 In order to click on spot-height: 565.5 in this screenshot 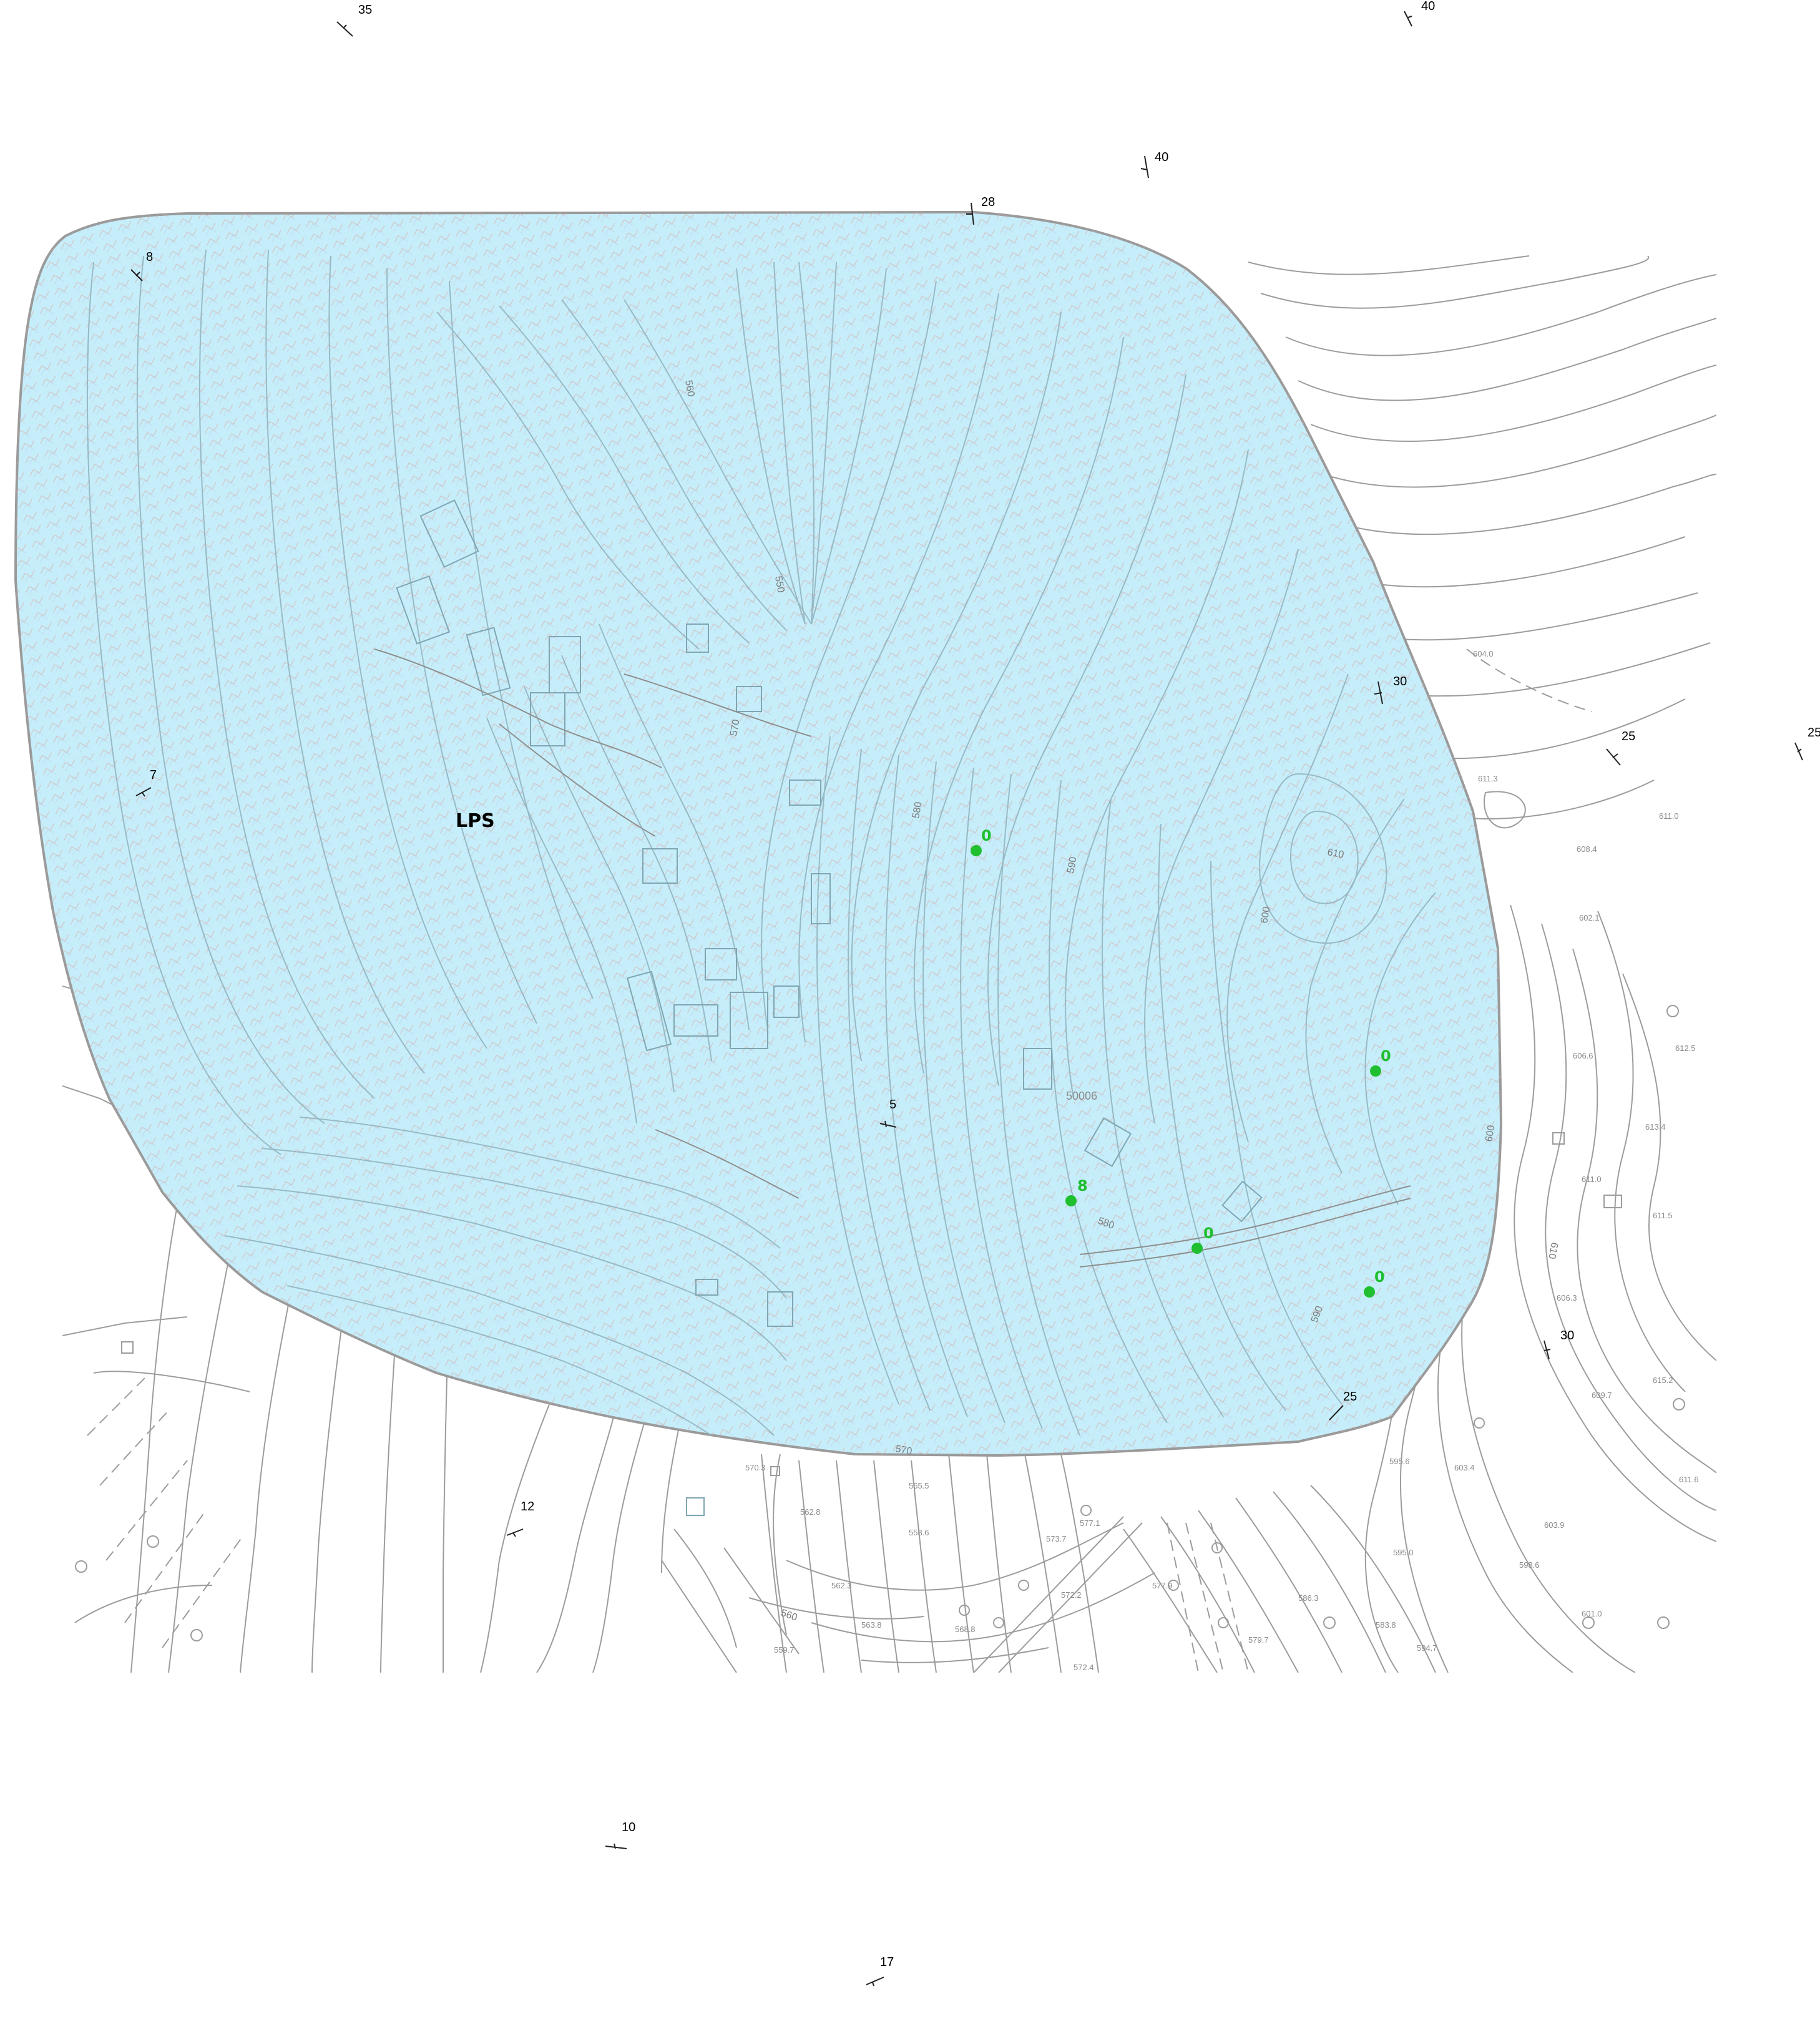, I will do `click(919, 1485)`.